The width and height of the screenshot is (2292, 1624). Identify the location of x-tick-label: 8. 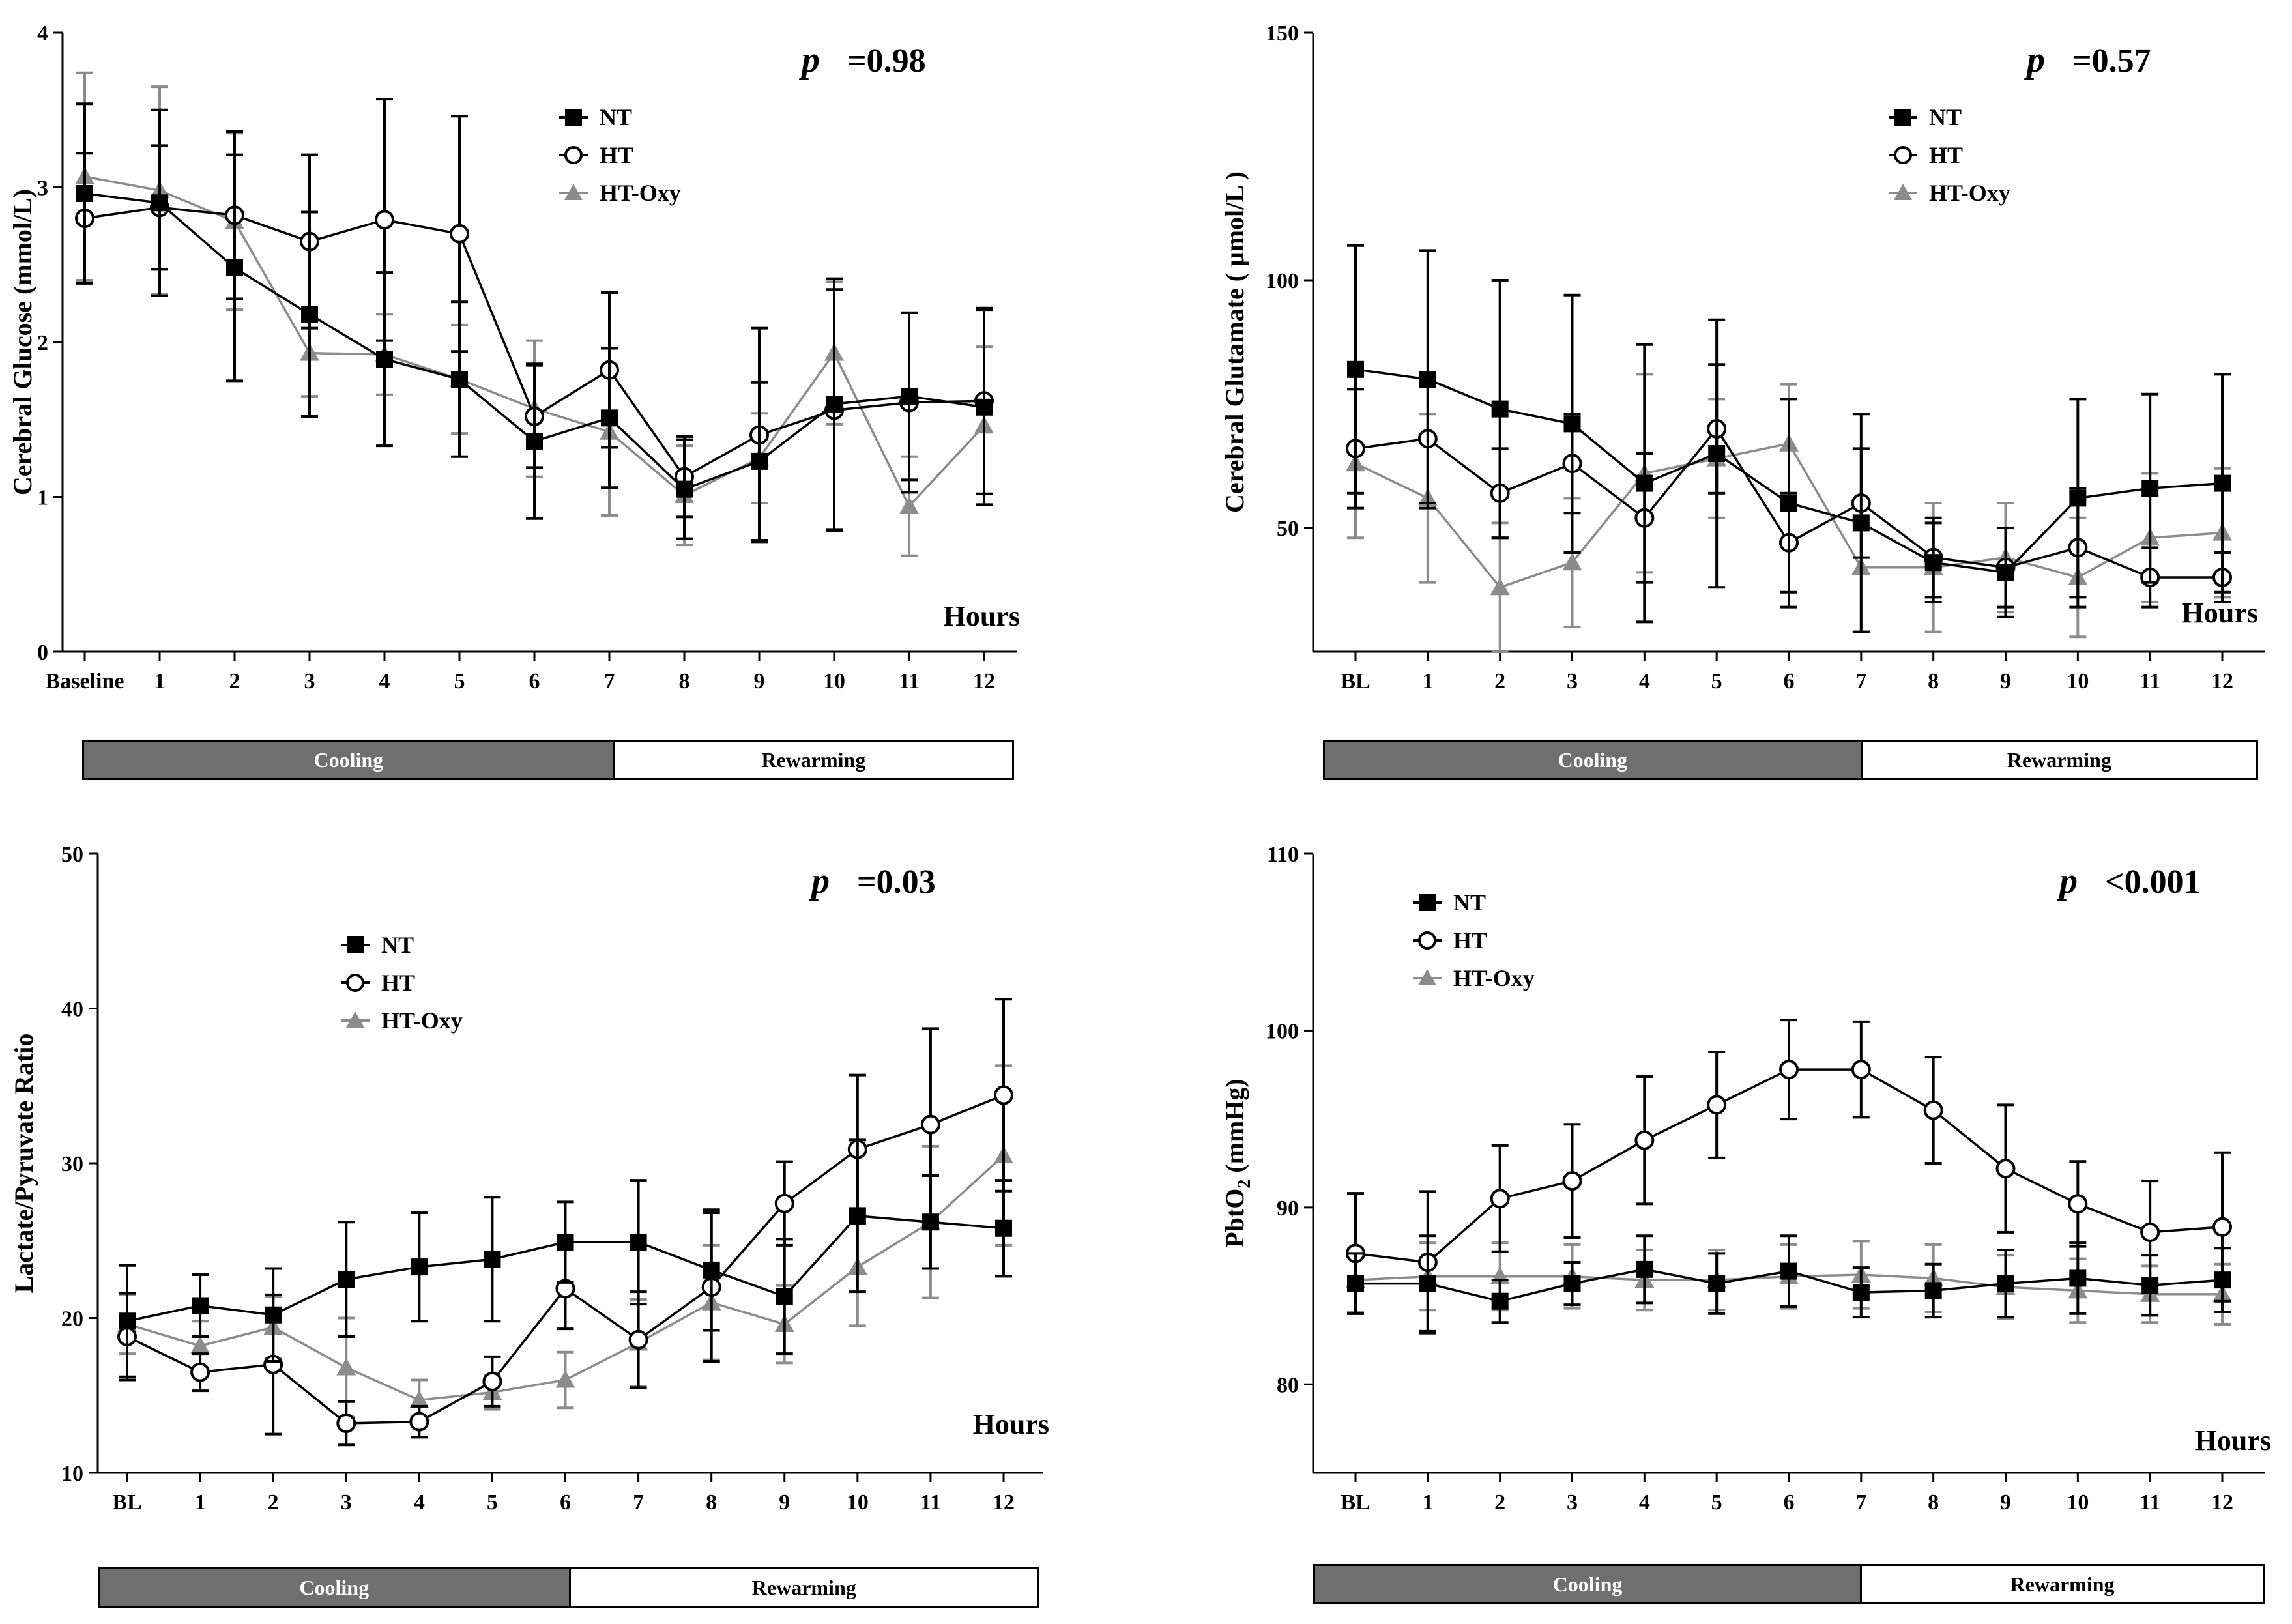
(684, 681).